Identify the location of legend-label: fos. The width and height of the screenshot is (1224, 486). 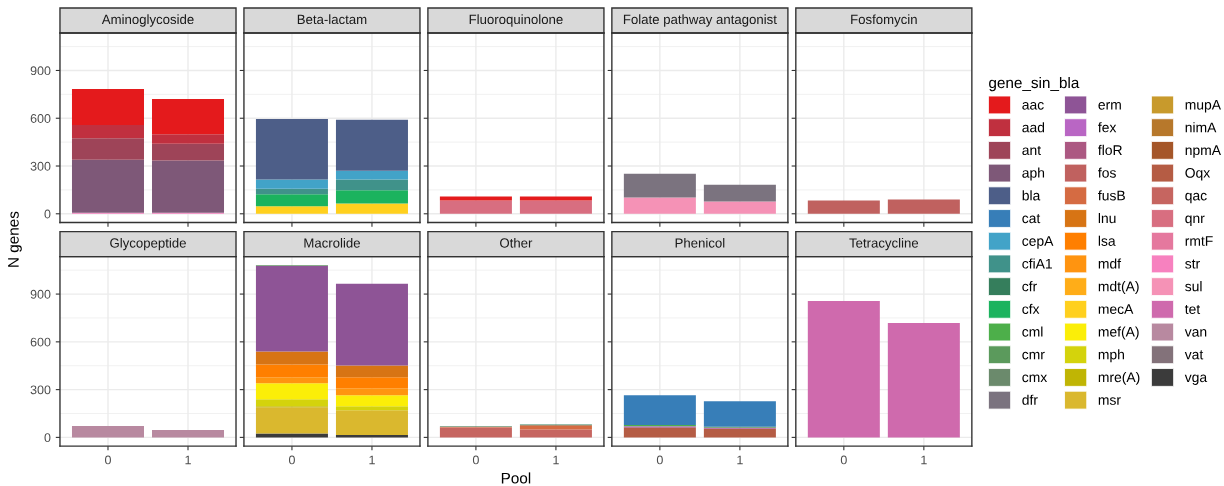
(1107, 172).